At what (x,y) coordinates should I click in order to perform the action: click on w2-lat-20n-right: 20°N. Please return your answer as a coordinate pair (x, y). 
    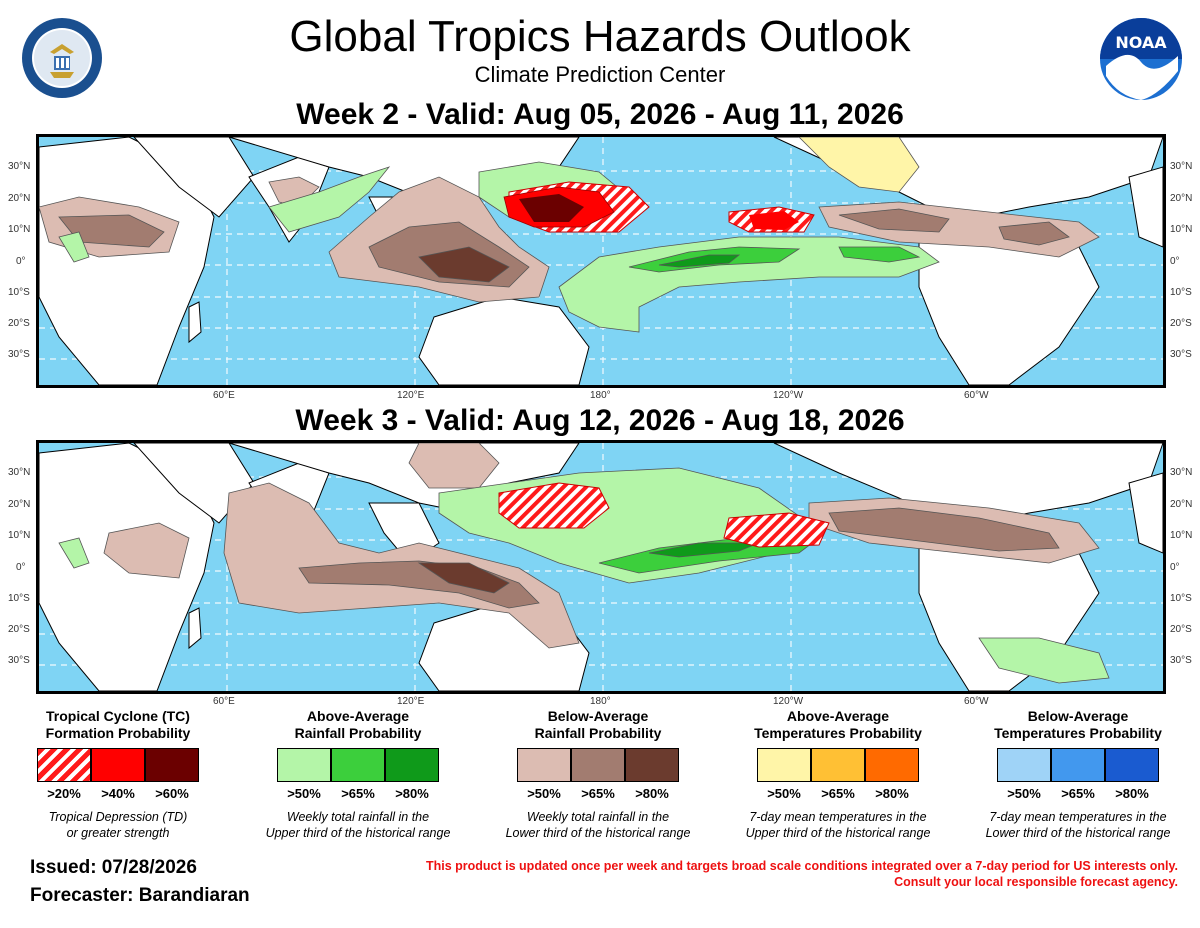
    Looking at the image, I should click on (1181, 198).